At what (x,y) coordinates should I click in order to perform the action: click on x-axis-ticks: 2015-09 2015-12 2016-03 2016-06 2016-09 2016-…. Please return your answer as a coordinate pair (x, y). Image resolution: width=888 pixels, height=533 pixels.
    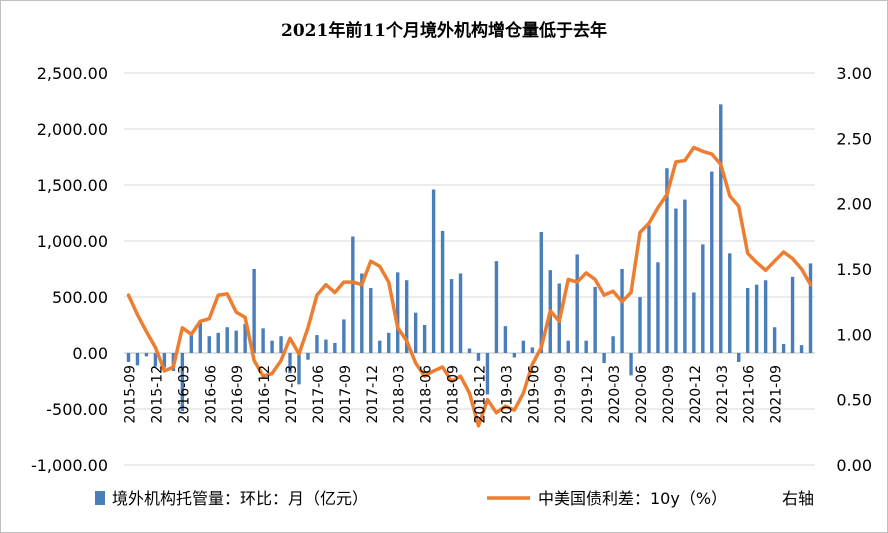
    Looking at the image, I should click on (453, 394).